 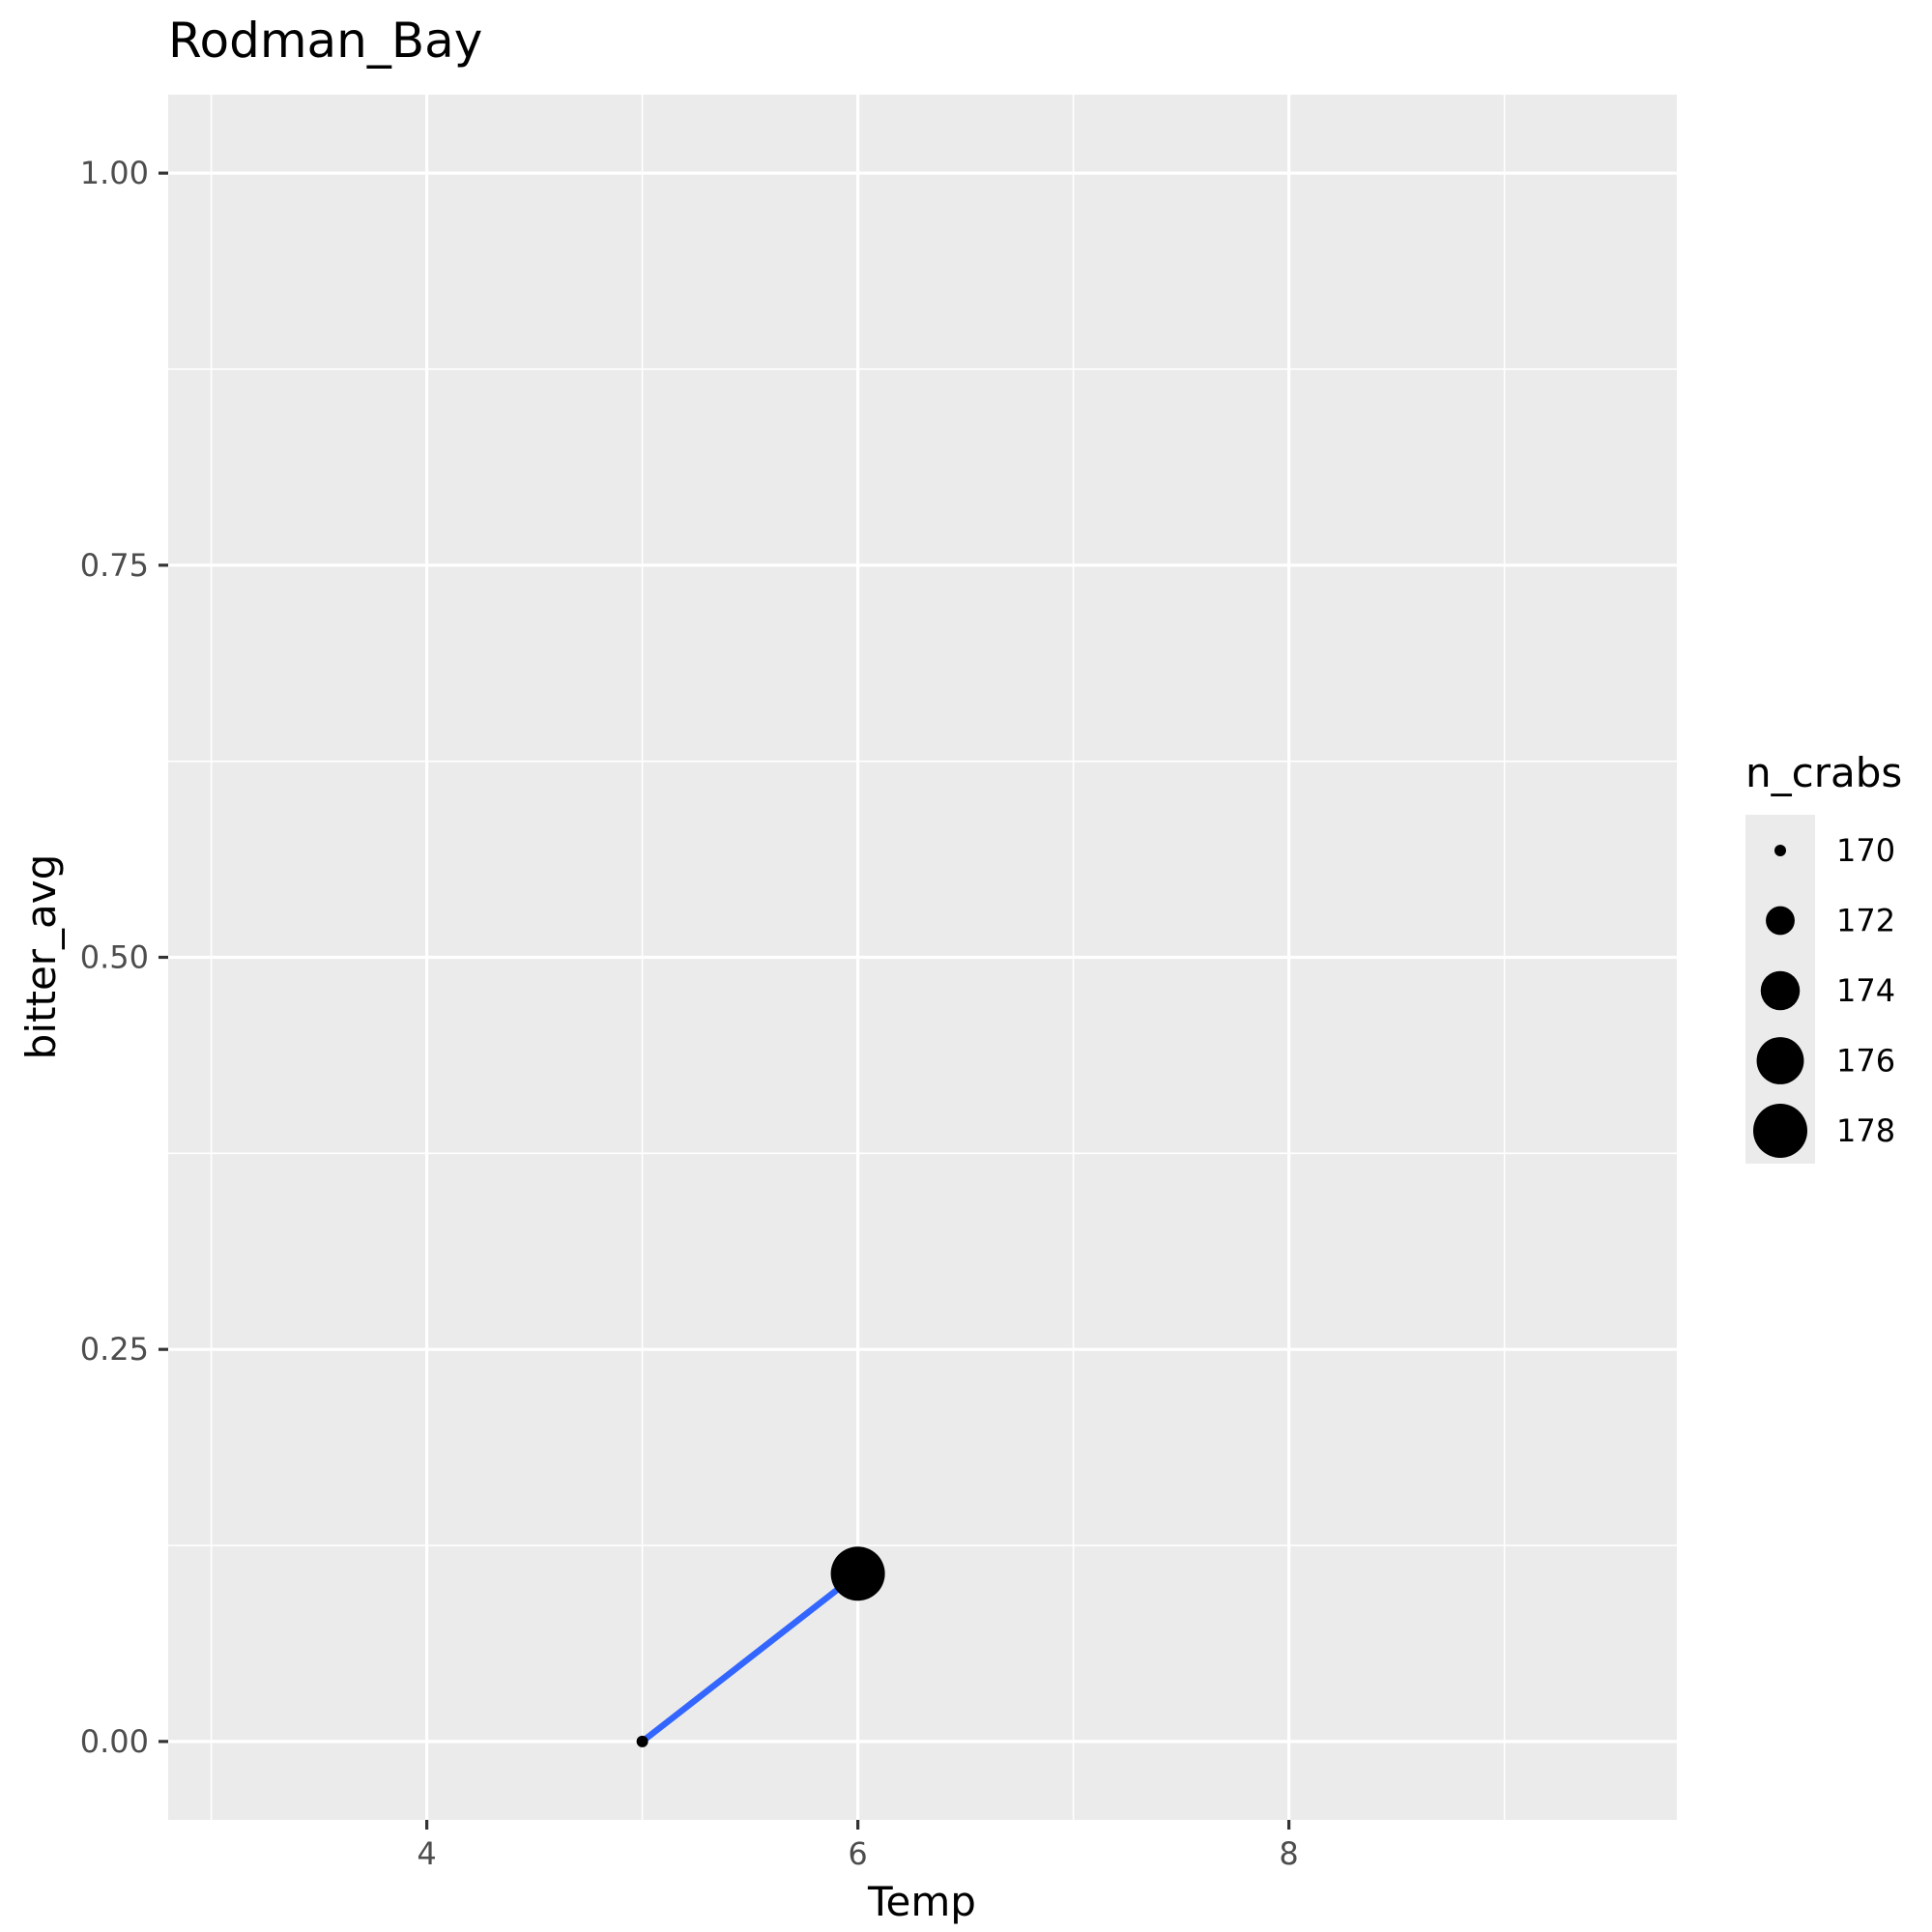 I want to click on legend-label-172: 172, so click(x=1865, y=921).